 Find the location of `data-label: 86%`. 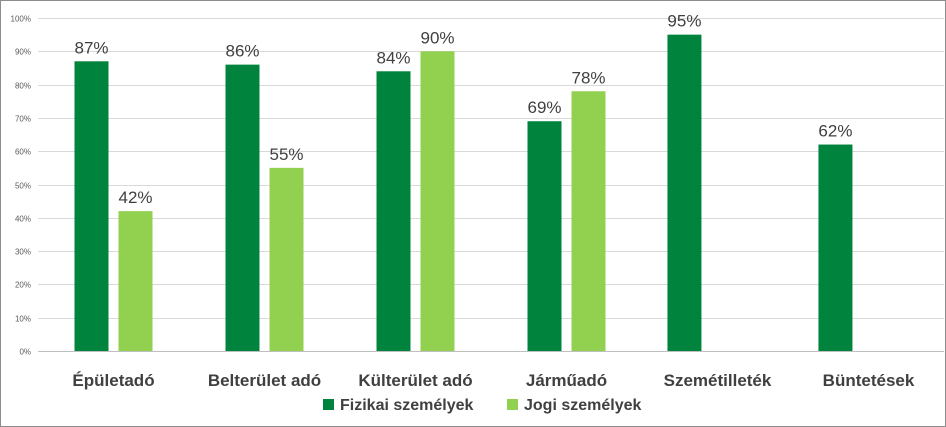

data-label: 86% is located at coordinates (242, 51).